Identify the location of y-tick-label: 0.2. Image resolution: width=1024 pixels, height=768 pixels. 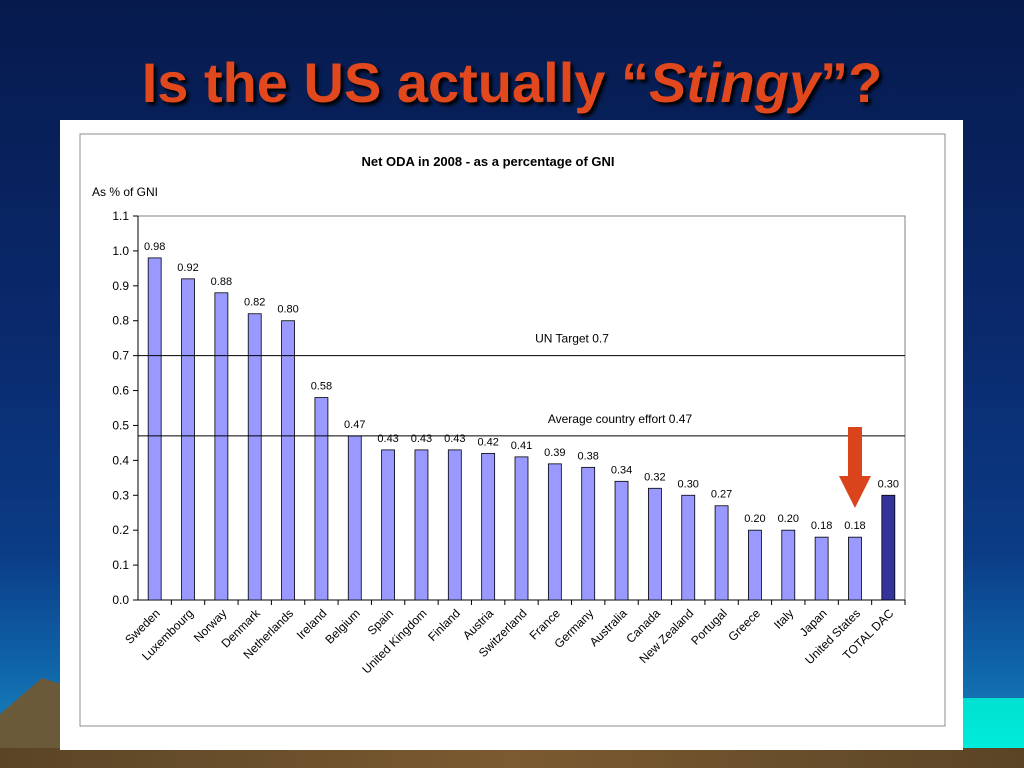
(120, 530).